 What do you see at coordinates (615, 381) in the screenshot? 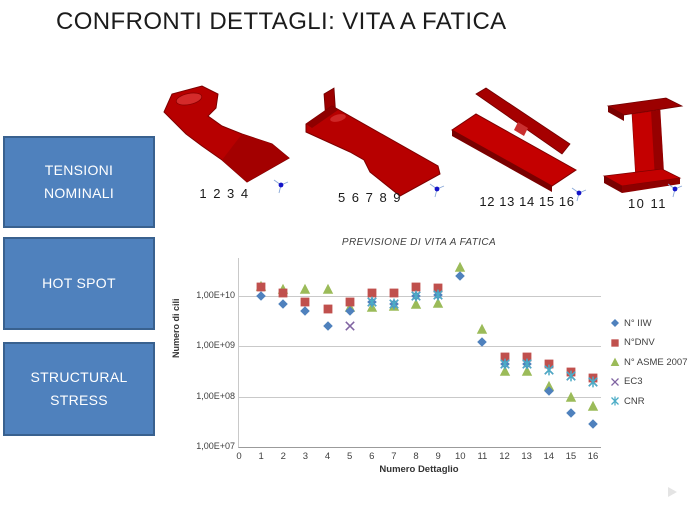
I see `x-marker-icon` at bounding box center [615, 381].